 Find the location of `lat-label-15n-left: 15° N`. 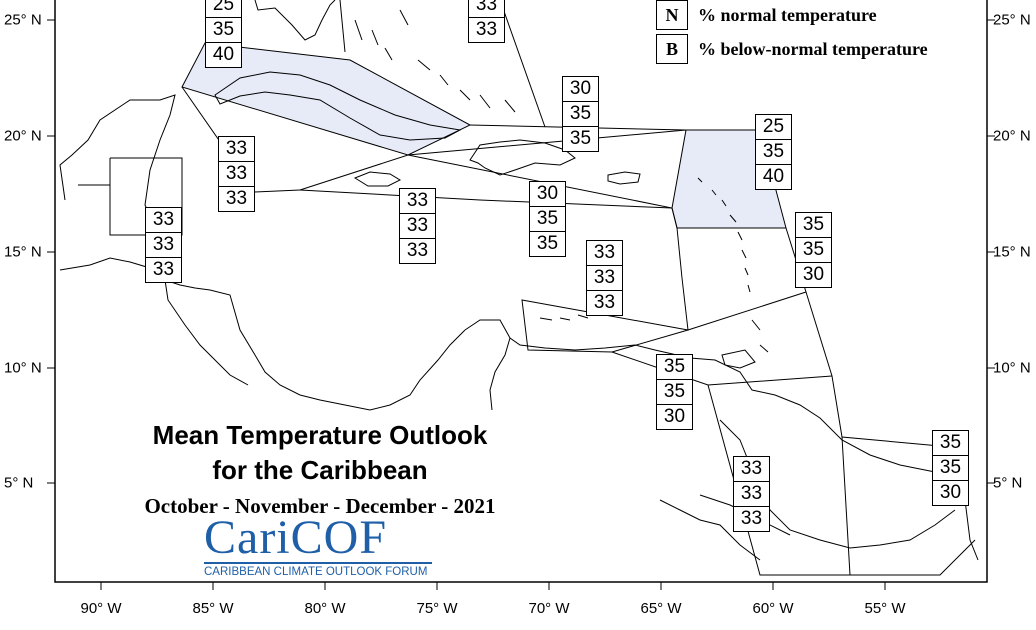

lat-label-15n-left: 15° N is located at coordinates (23, 252).